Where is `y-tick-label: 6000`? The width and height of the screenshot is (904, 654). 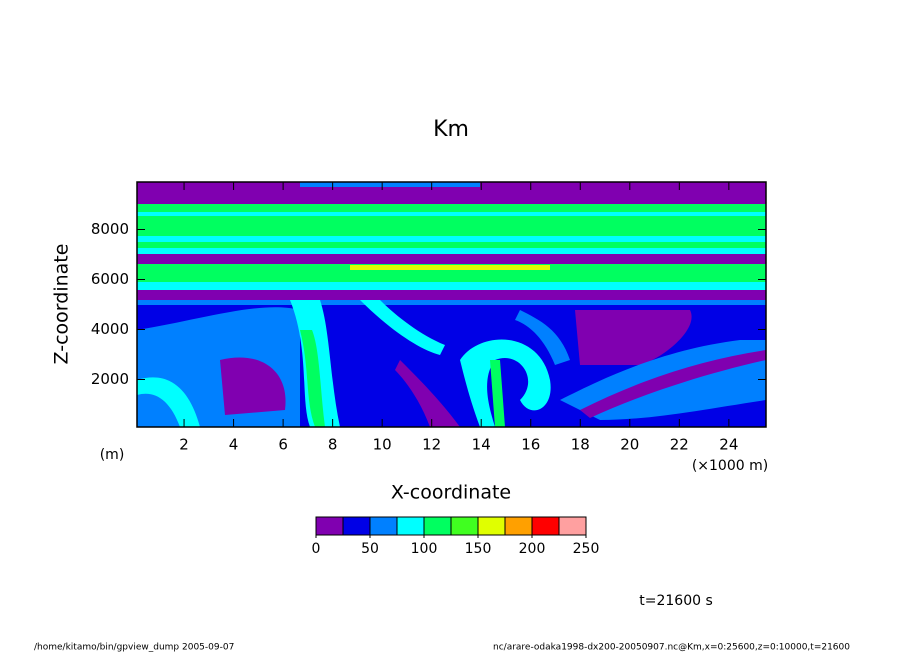 y-tick-label: 6000 is located at coordinates (110, 279).